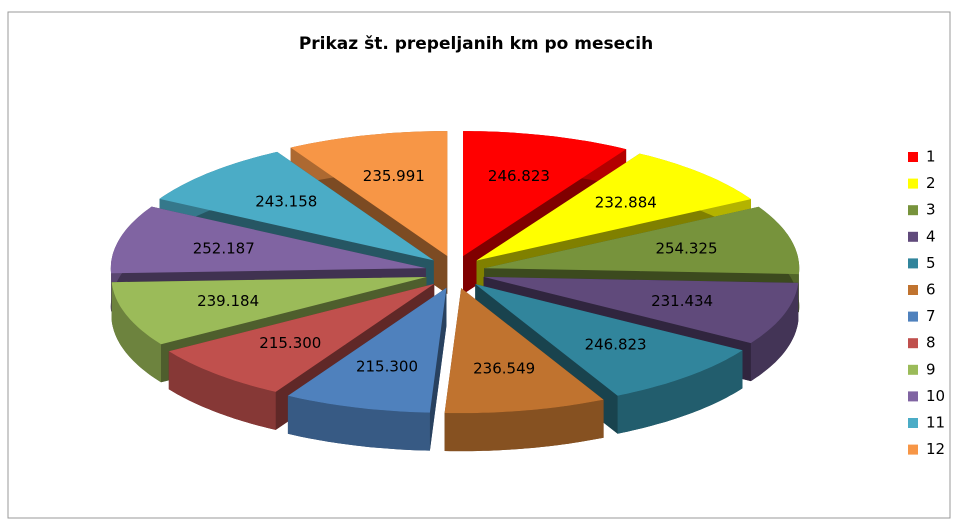  Describe the element at coordinates (286, 202) in the screenshot. I see `data-label: 243.158` at that location.